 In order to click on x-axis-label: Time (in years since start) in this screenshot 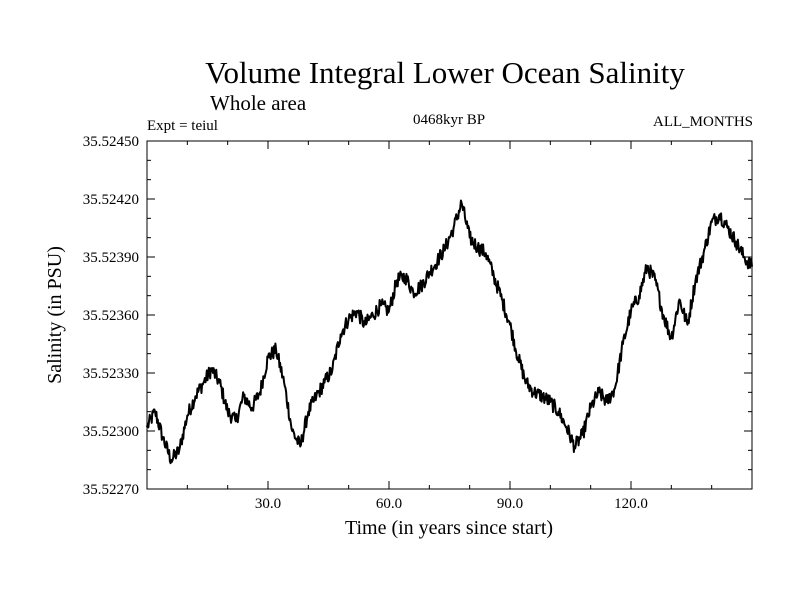, I will do `click(449, 528)`.